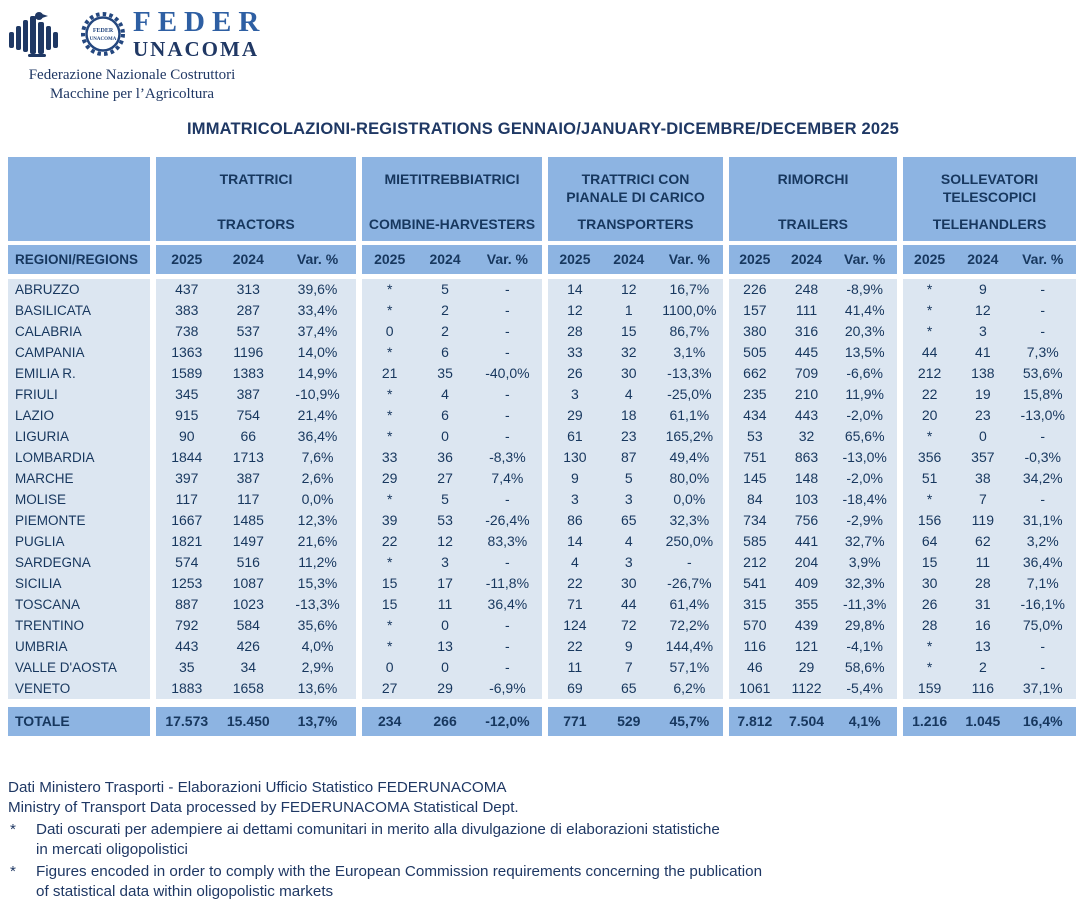  Describe the element at coordinates (929, 687) in the screenshot. I see `value-cell: 159` at that location.